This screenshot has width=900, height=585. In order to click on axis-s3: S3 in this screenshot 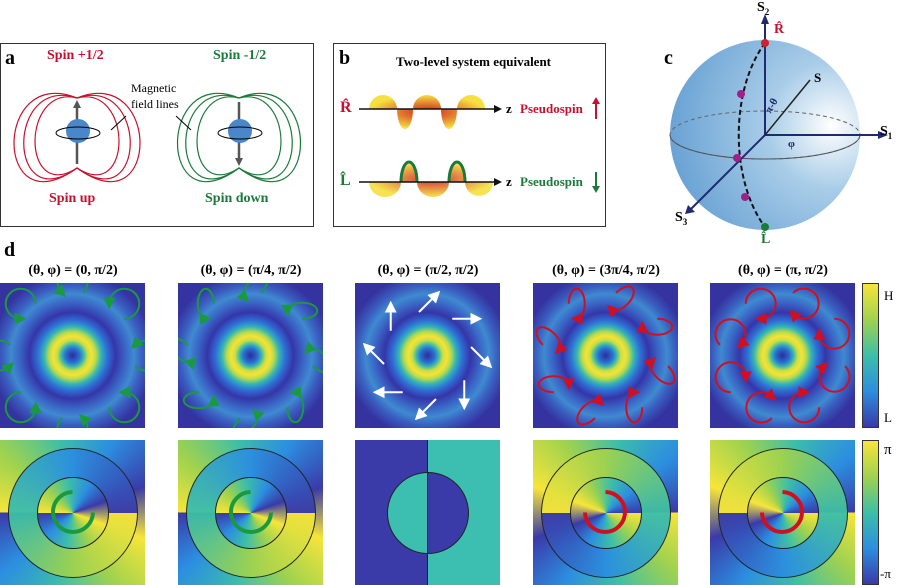, I will do `click(681, 218)`.